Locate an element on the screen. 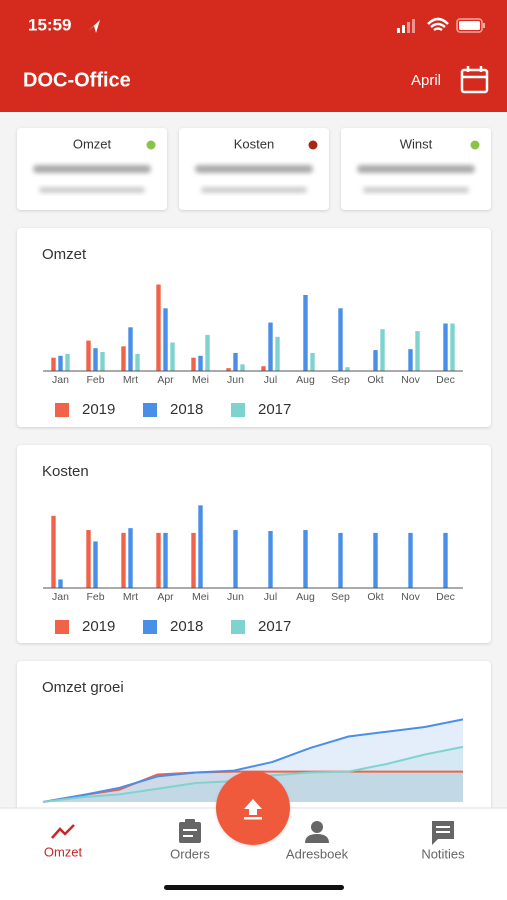 The image size is (507, 900). app-bar is located at coordinates (253, 56).